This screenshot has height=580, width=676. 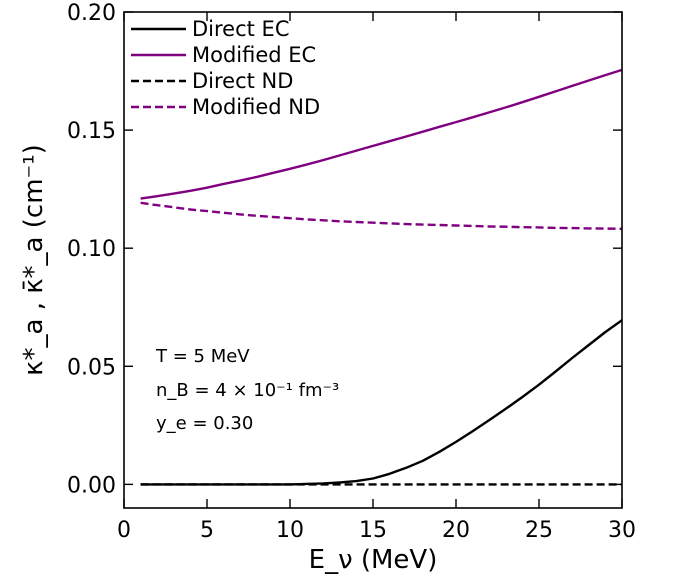 I want to click on y-tick-label: 0.15, so click(x=91, y=131).